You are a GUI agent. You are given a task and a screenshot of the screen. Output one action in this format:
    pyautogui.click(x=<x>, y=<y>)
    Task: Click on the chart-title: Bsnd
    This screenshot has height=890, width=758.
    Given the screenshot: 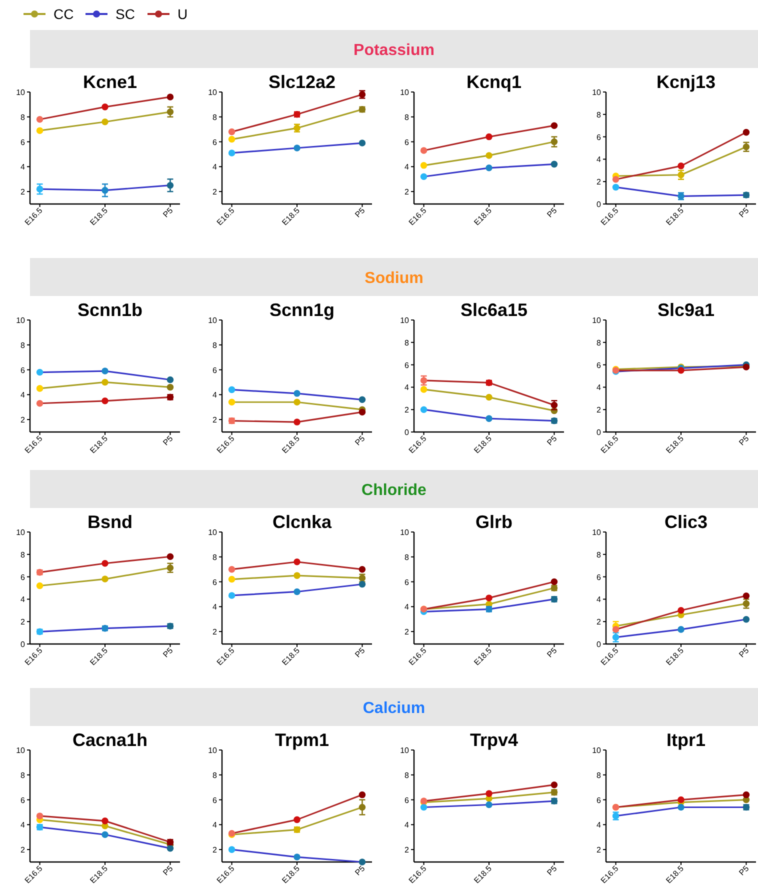 What is the action you would take?
    pyautogui.click(x=110, y=522)
    